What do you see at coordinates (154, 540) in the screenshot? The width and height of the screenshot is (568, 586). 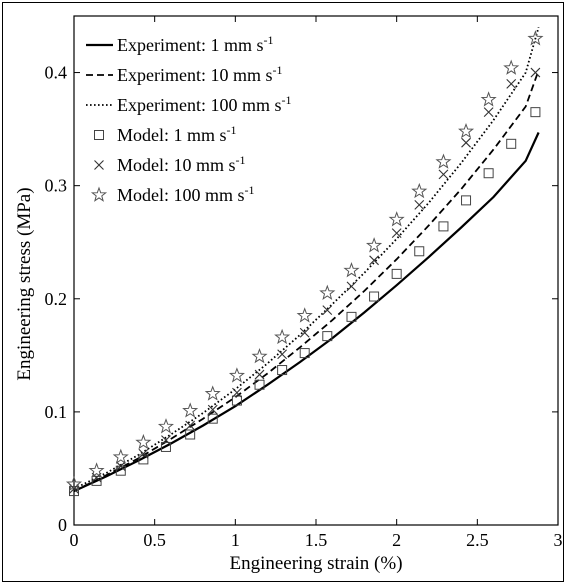 I see `x-tick-label: 0.5` at bounding box center [154, 540].